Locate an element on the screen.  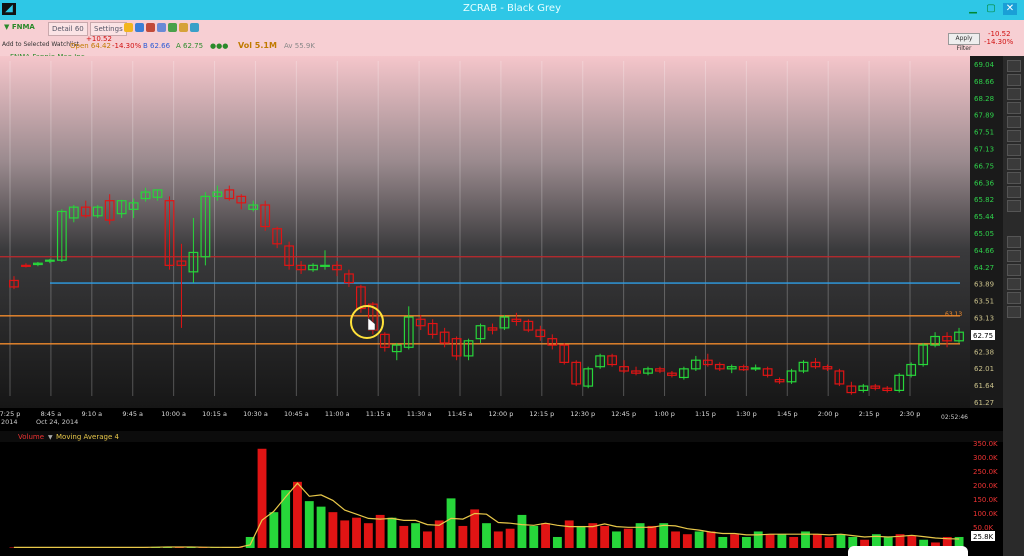
shape-tool-icon is located at coordinates (1014, 192).